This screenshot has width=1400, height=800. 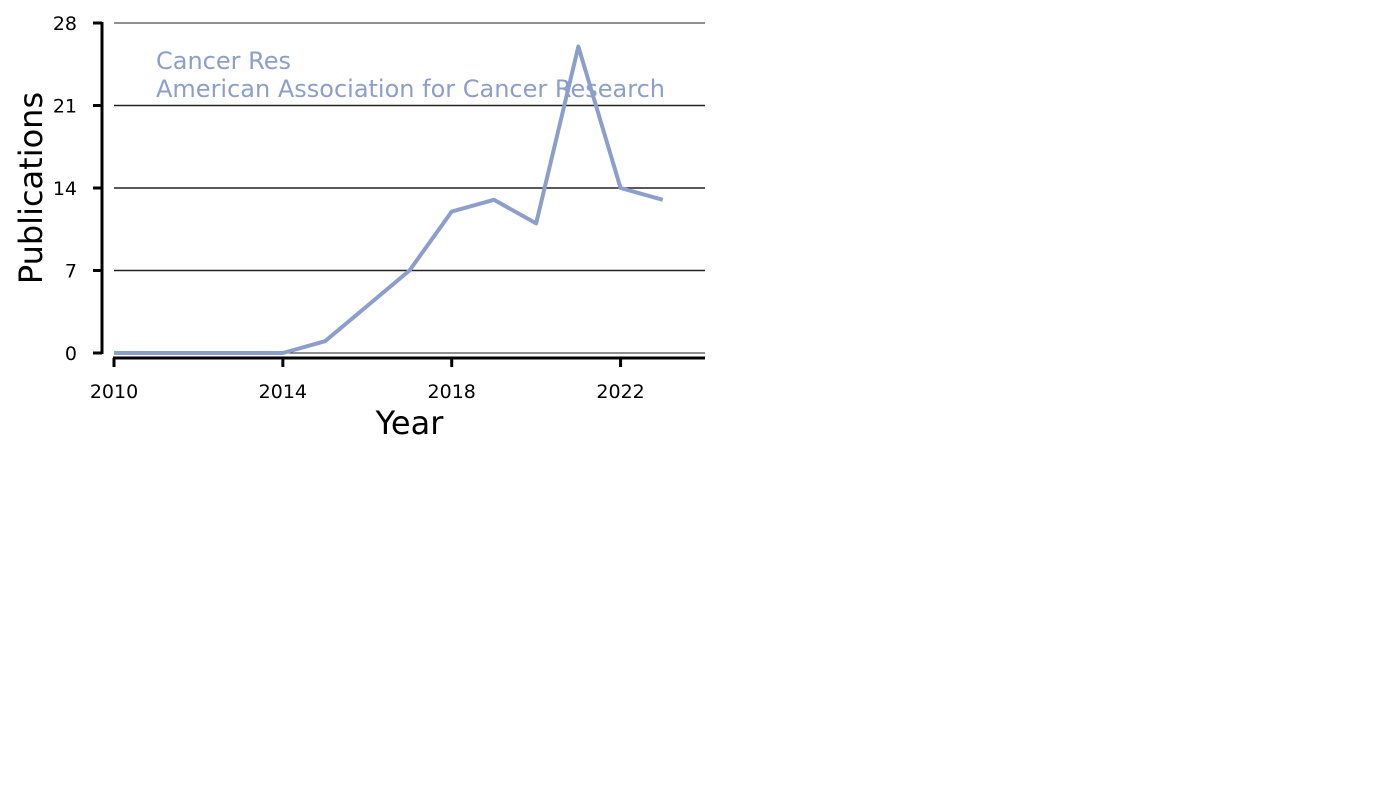 What do you see at coordinates (65, 107) in the screenshot?
I see `y-tick-label-21: 21` at bounding box center [65, 107].